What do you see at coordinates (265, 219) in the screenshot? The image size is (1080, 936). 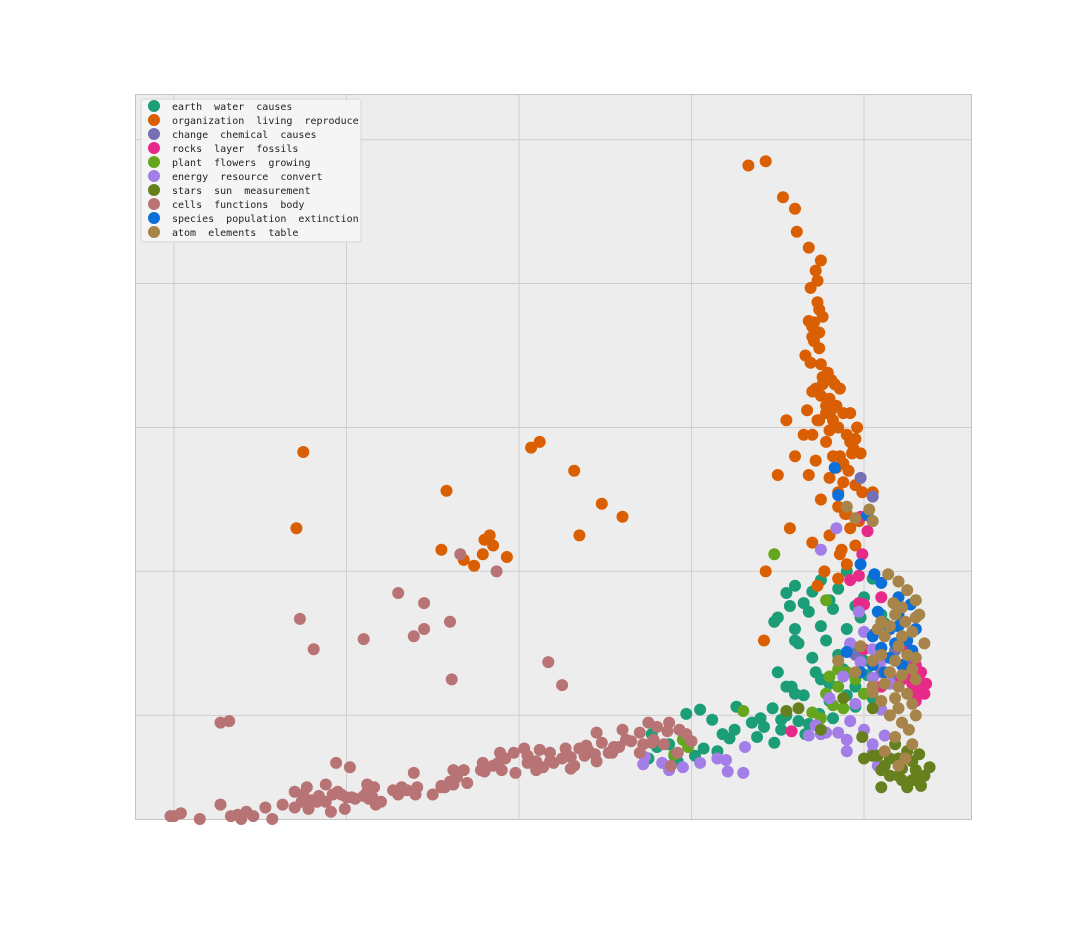 I see `legend-label: species population extinction` at bounding box center [265, 219].